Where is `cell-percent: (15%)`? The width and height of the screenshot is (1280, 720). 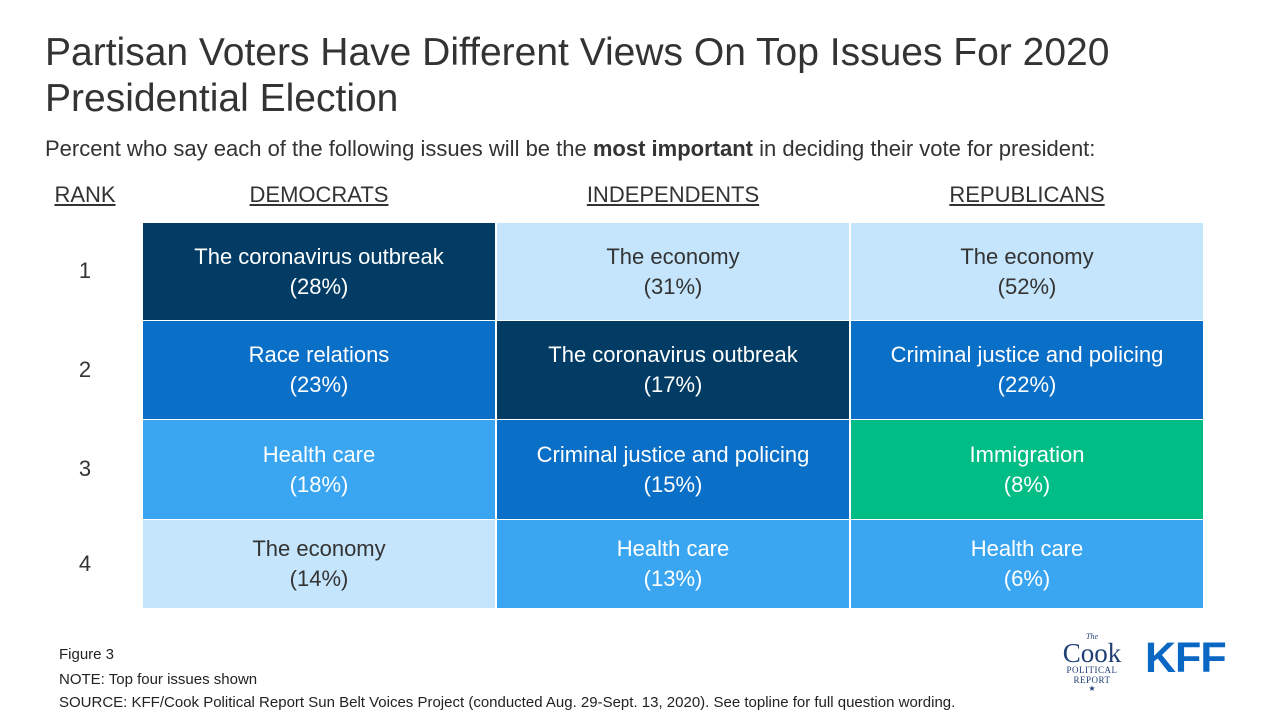 cell-percent: (15%) is located at coordinates (673, 484).